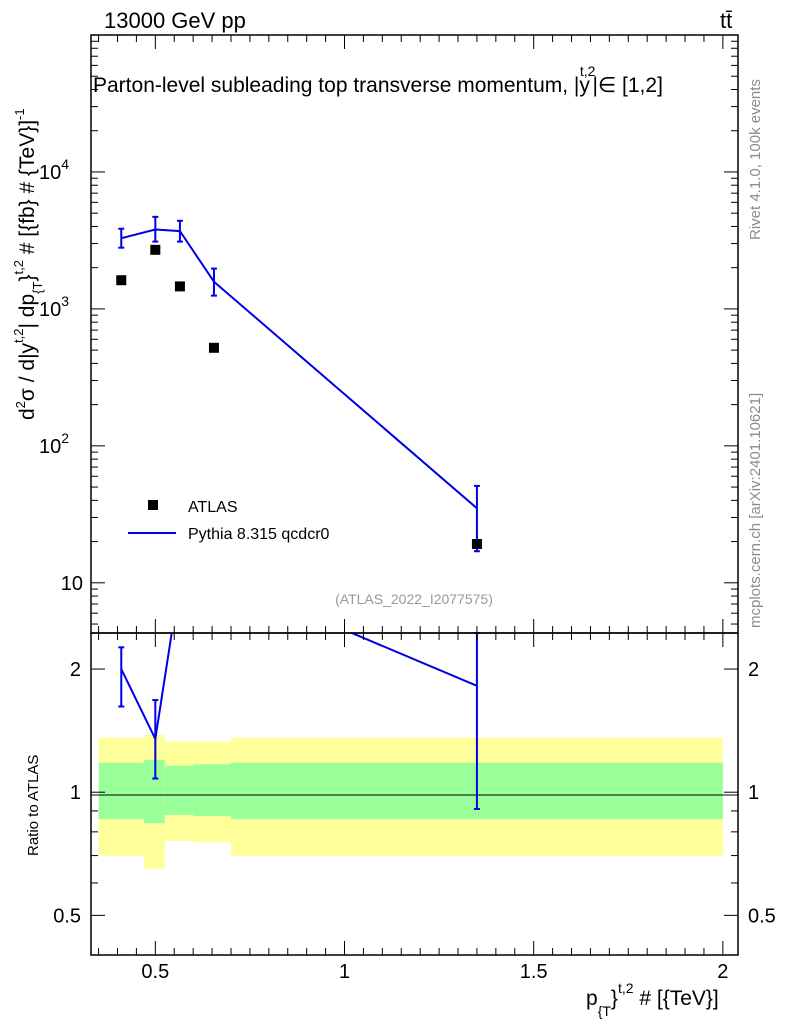 The image size is (786, 1024). Describe the element at coordinates (72, 584) in the screenshot. I see `y-tick-label: 10` at that location.